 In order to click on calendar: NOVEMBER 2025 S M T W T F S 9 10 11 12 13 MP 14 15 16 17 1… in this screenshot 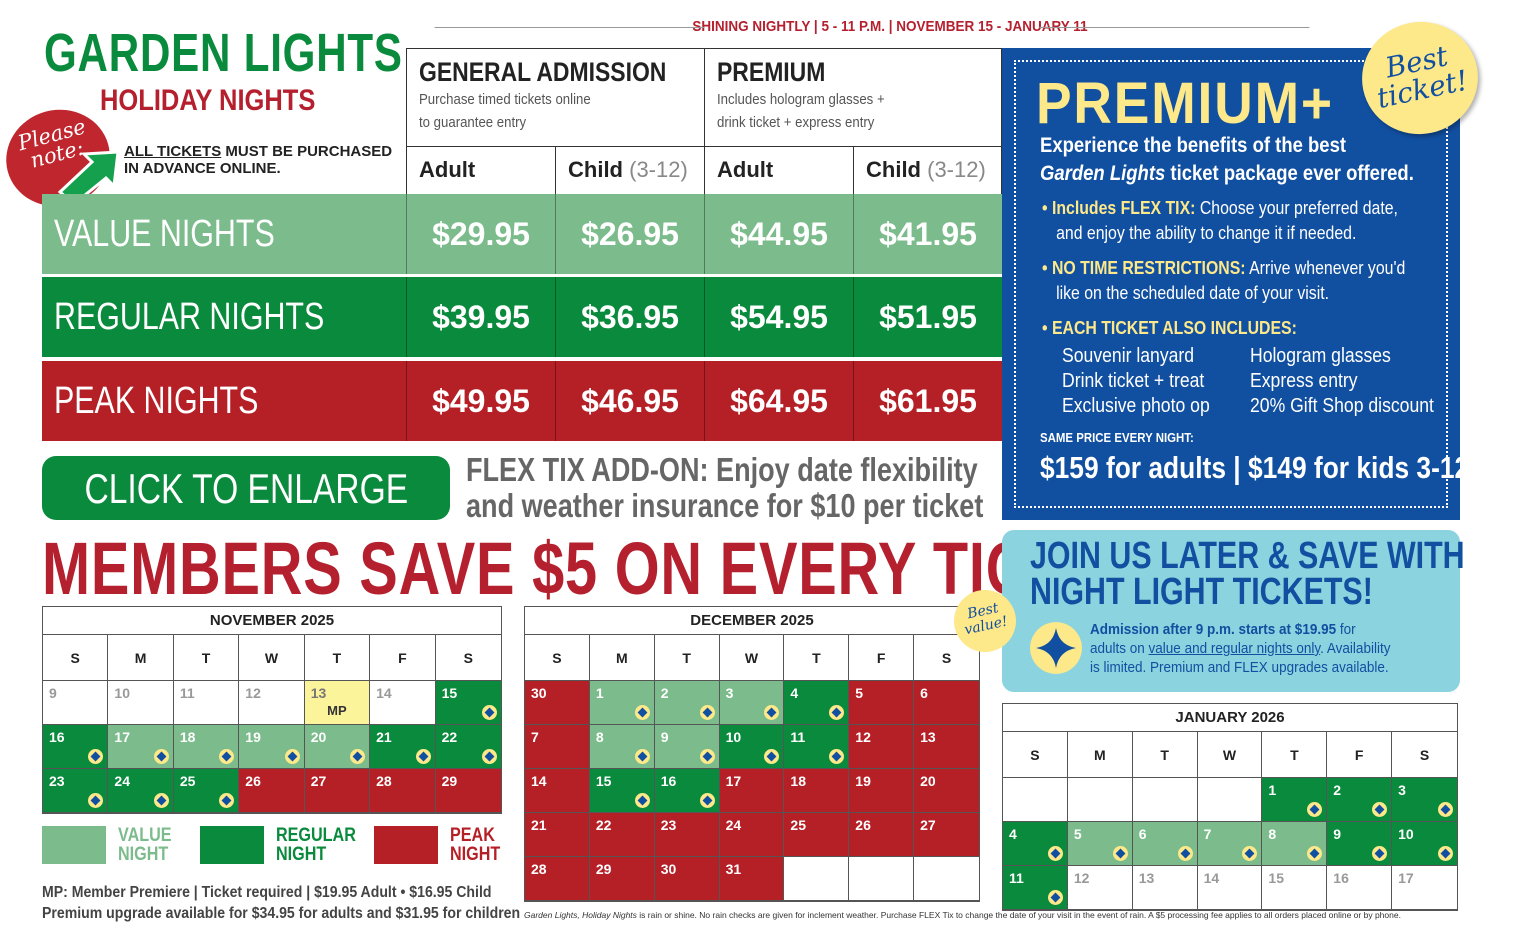, I will do `click(272, 710)`.